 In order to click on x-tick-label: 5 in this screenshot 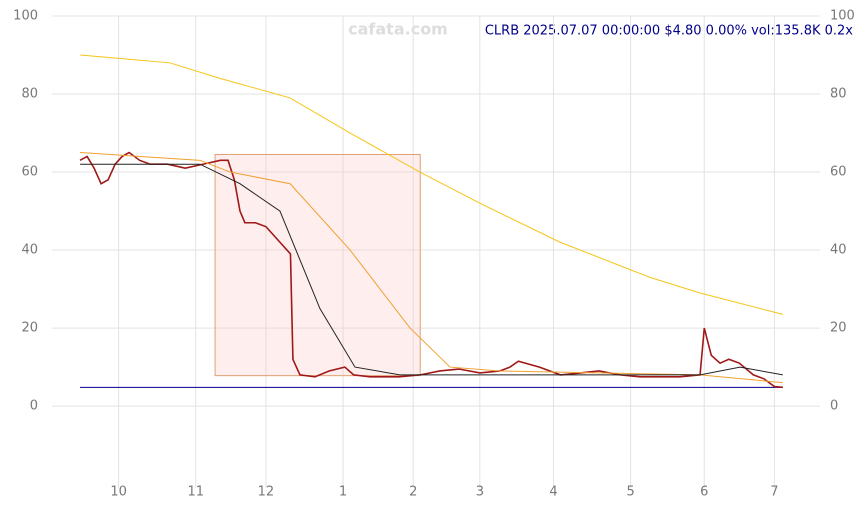, I will do `click(630, 492)`.